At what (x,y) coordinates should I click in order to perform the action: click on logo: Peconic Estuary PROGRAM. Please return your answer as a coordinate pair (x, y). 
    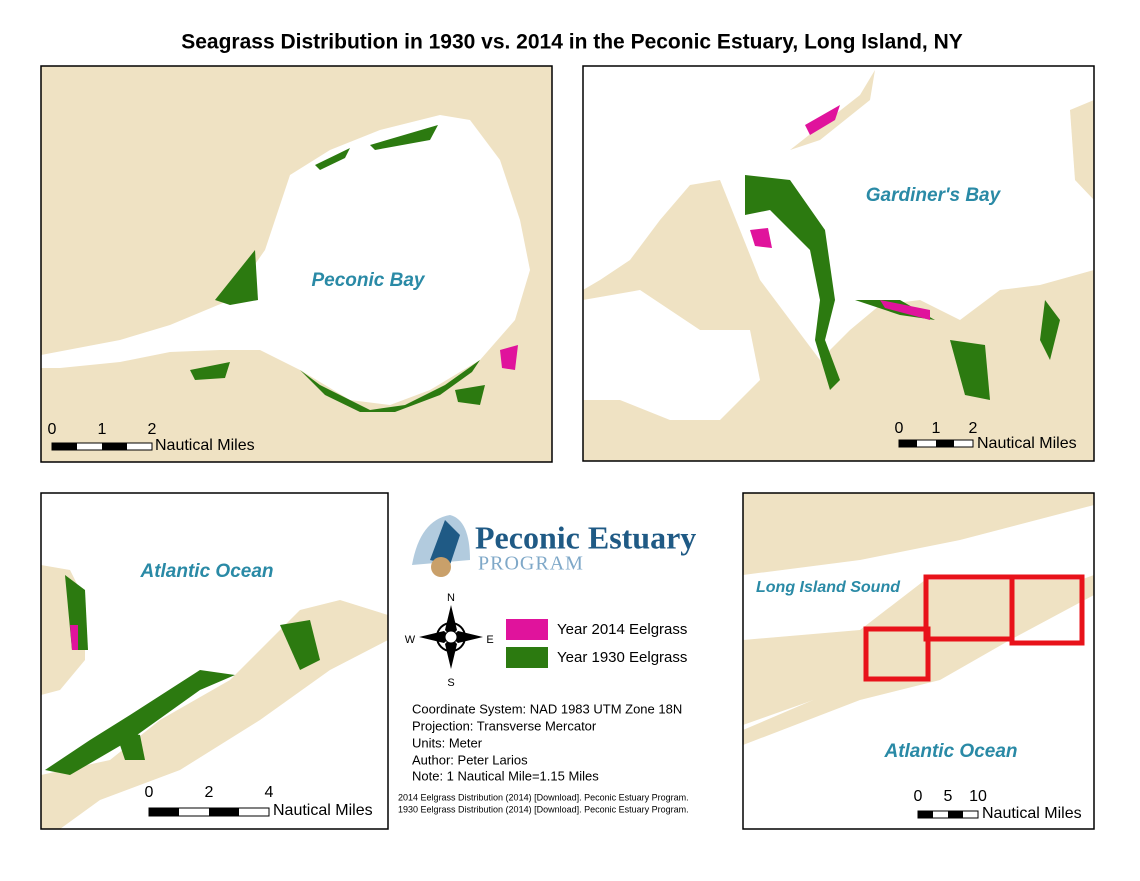
    Looking at the image, I should click on (554, 546).